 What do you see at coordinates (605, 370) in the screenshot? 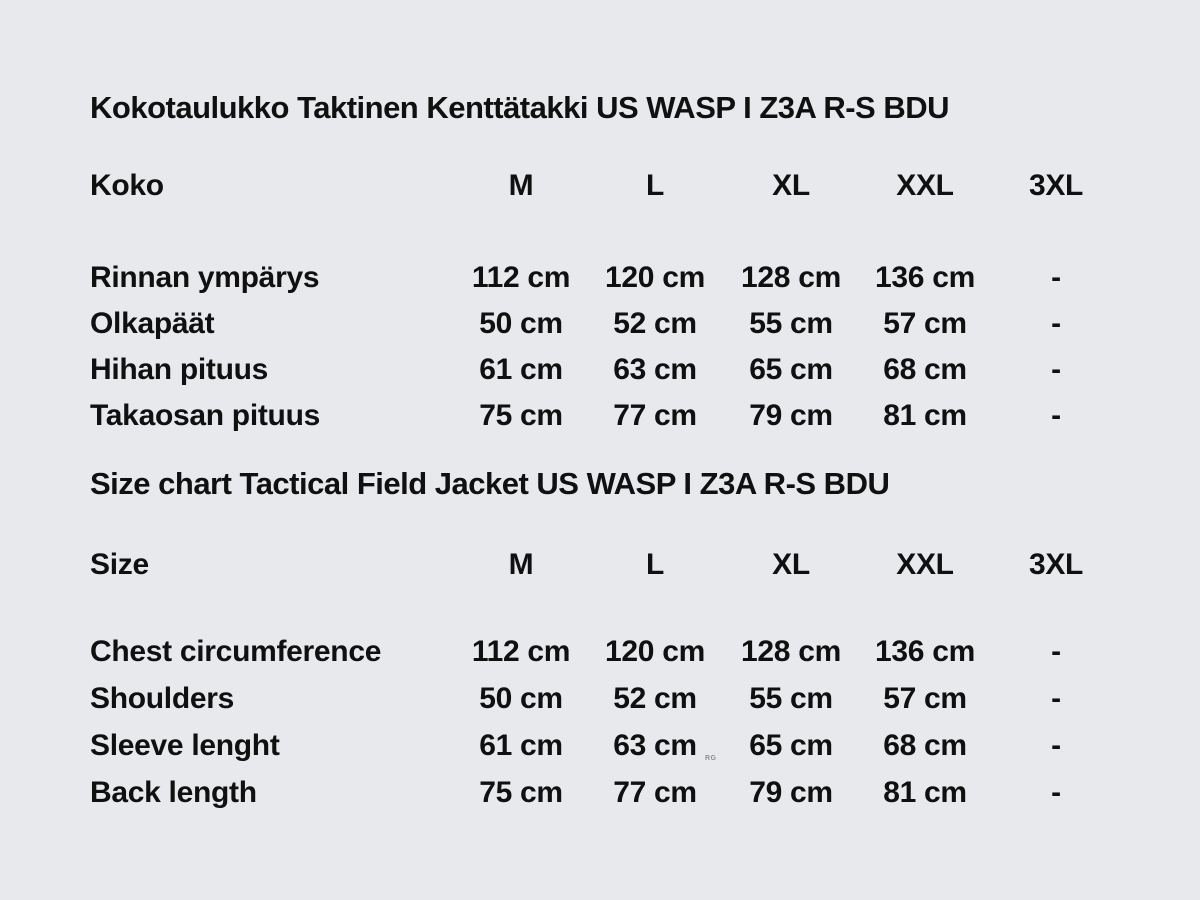
I see `table-row-sleeve-fi: Hihan pituus 61 cm 63 cm 65 cm 68 cm -` at bounding box center [605, 370].